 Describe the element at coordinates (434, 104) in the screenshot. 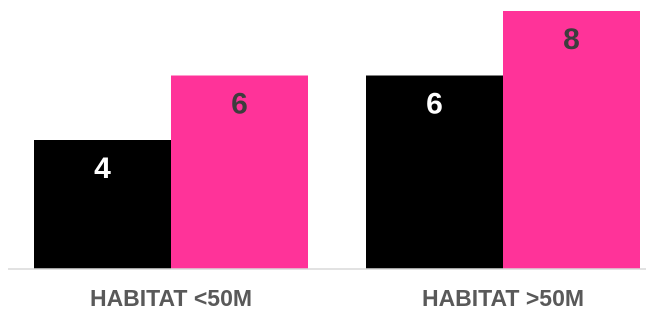

I see `data-label-1-0: 6` at that location.